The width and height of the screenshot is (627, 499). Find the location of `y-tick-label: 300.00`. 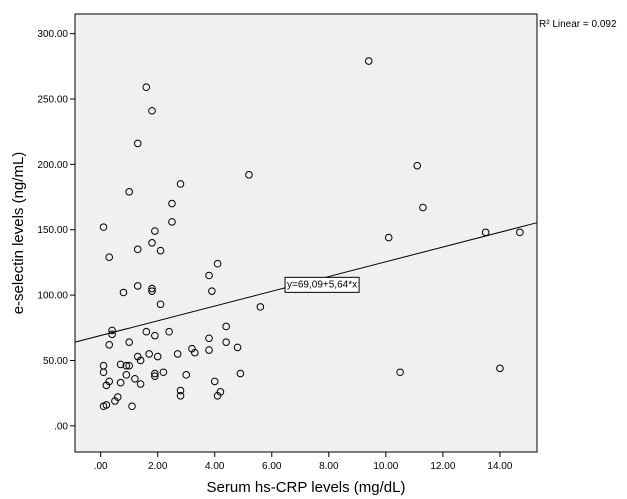

y-tick-label: 300.00 is located at coordinates (52, 34).